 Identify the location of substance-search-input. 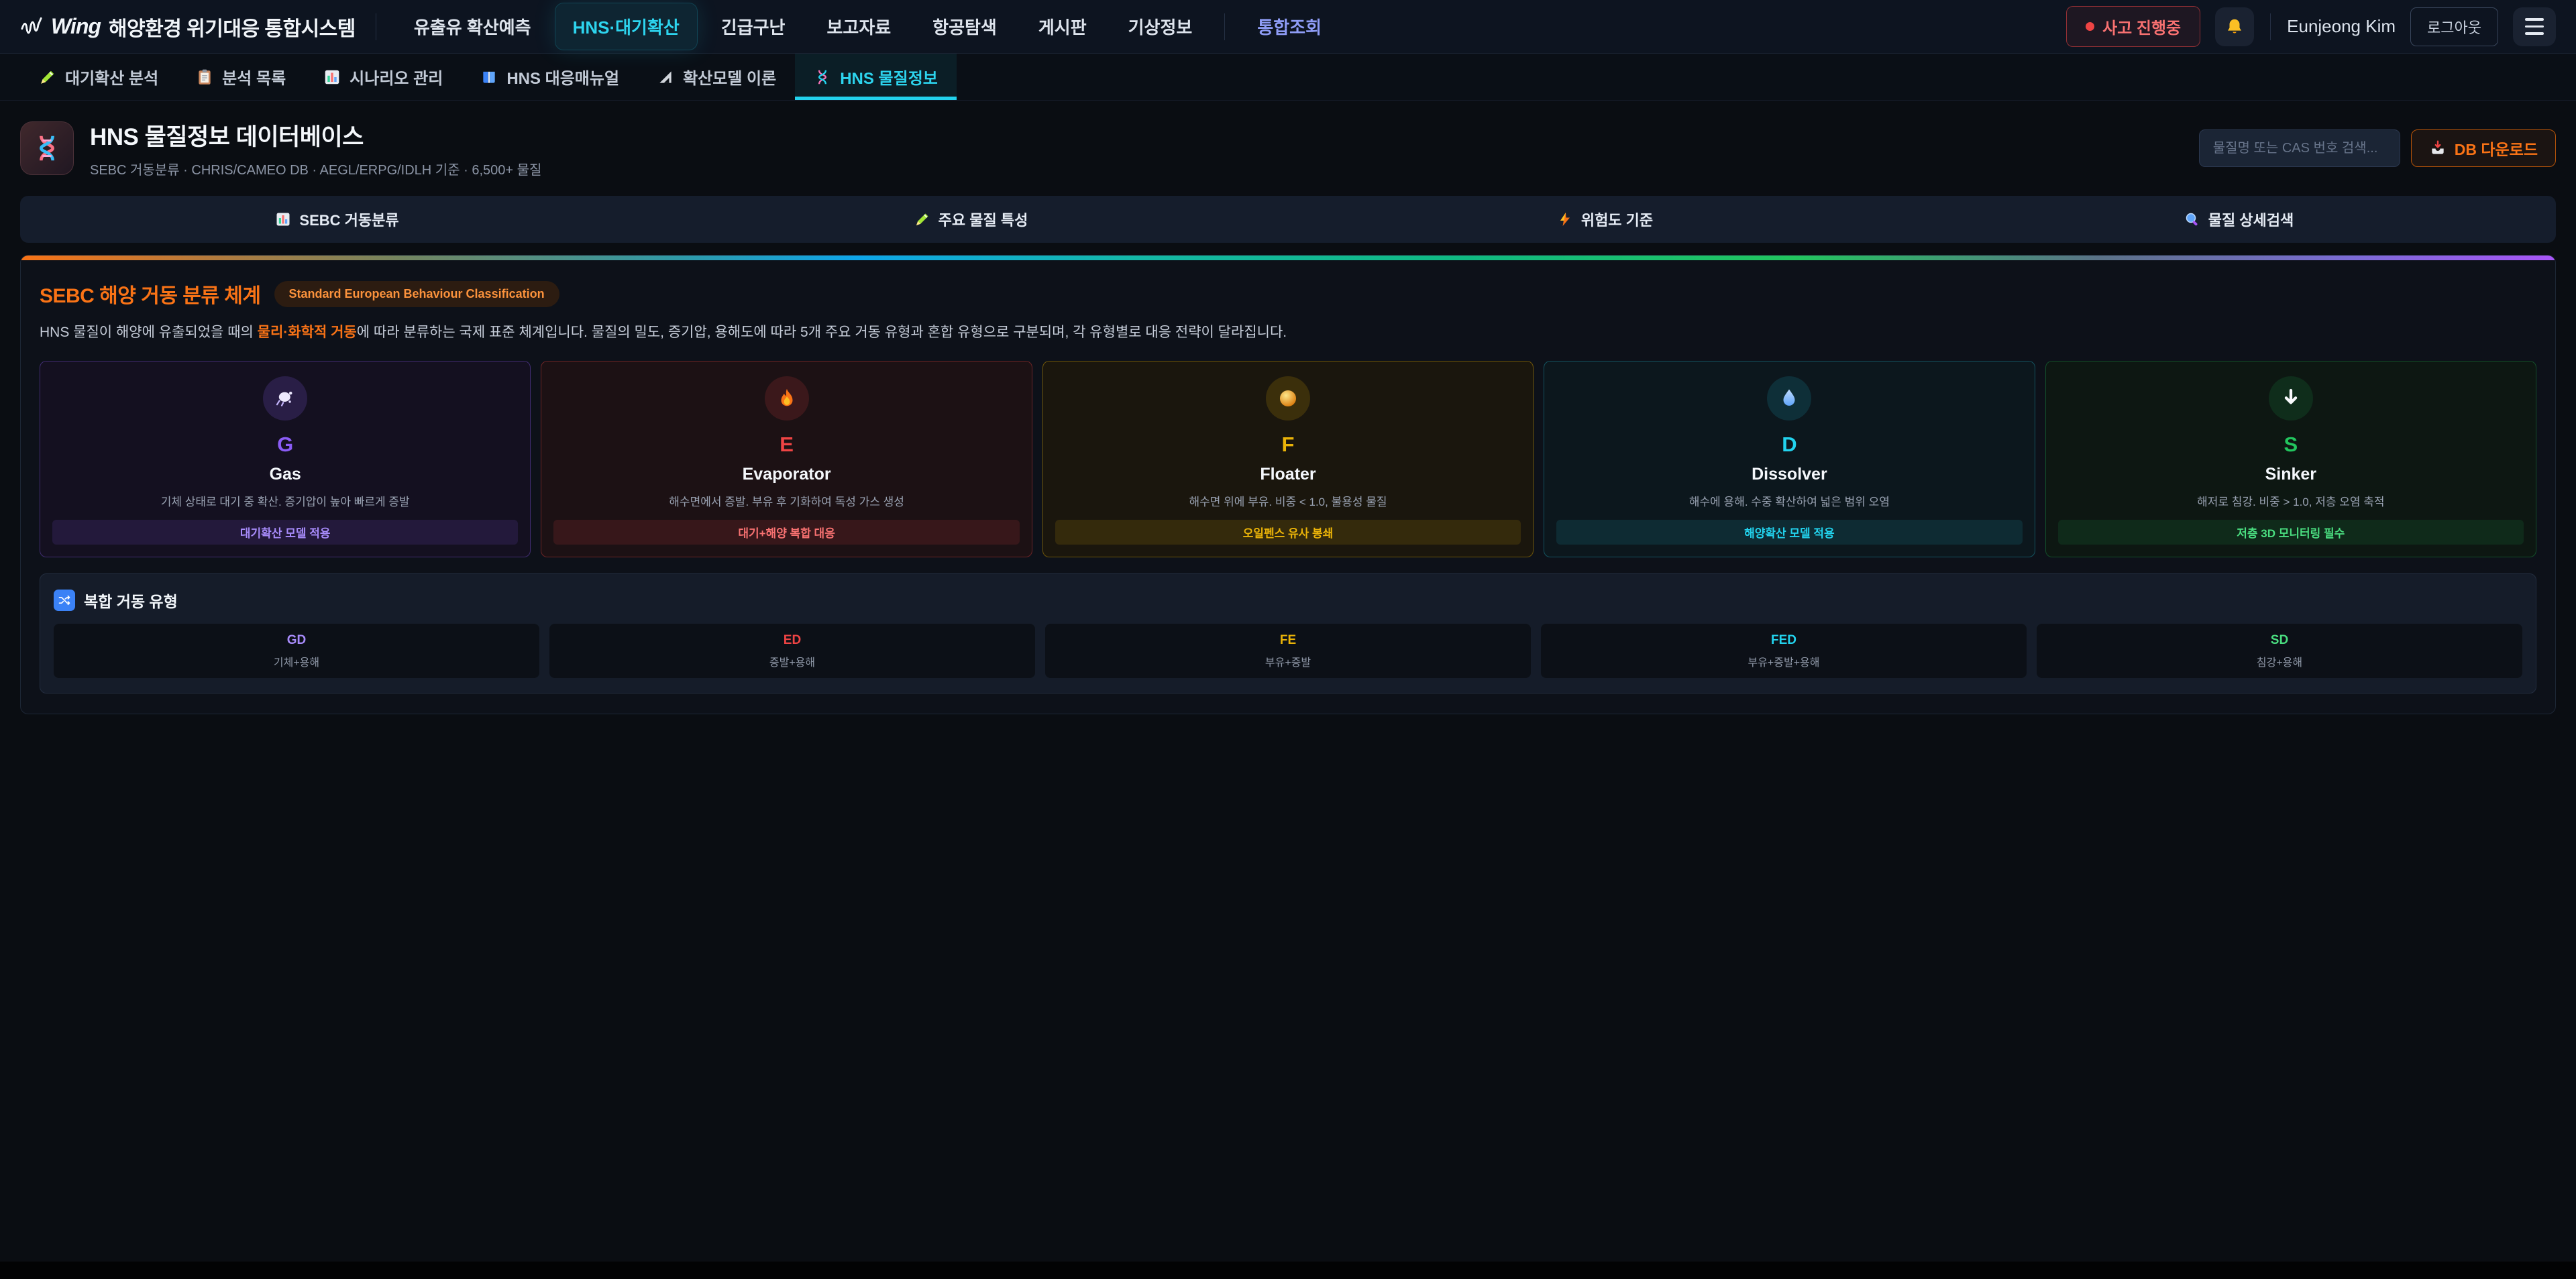
(2299, 148).